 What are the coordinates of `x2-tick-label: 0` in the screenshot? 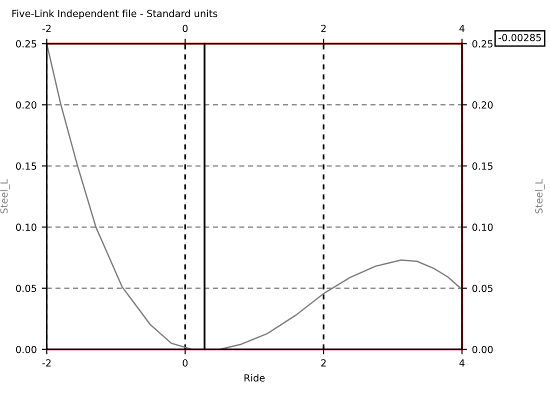 It's located at (185, 28).